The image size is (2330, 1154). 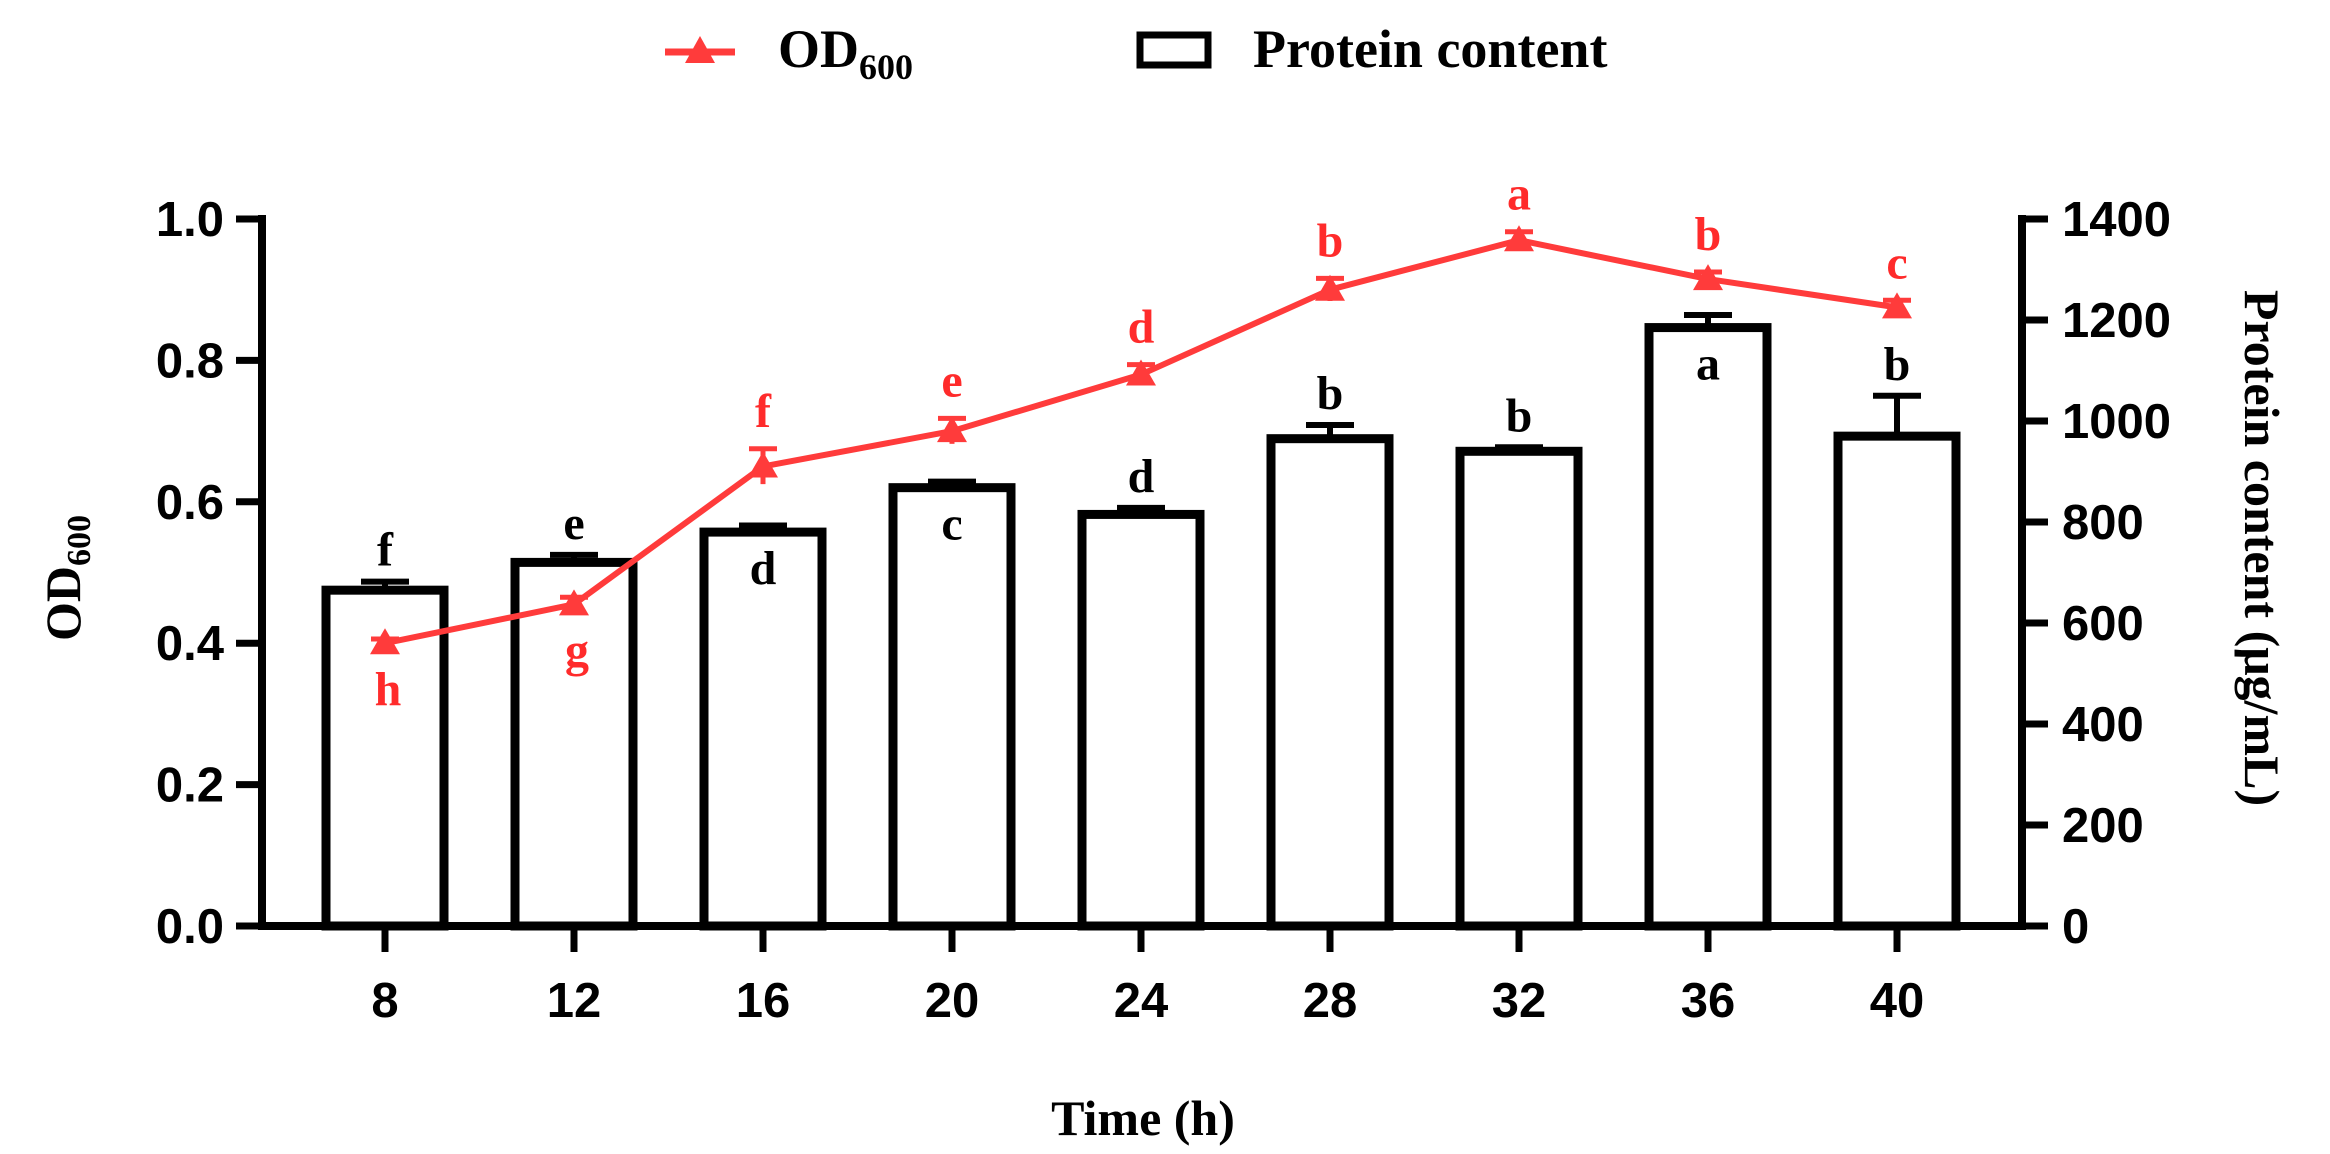 I want to click on x-axis-tick-label: 24, so click(x=1141, y=1001).